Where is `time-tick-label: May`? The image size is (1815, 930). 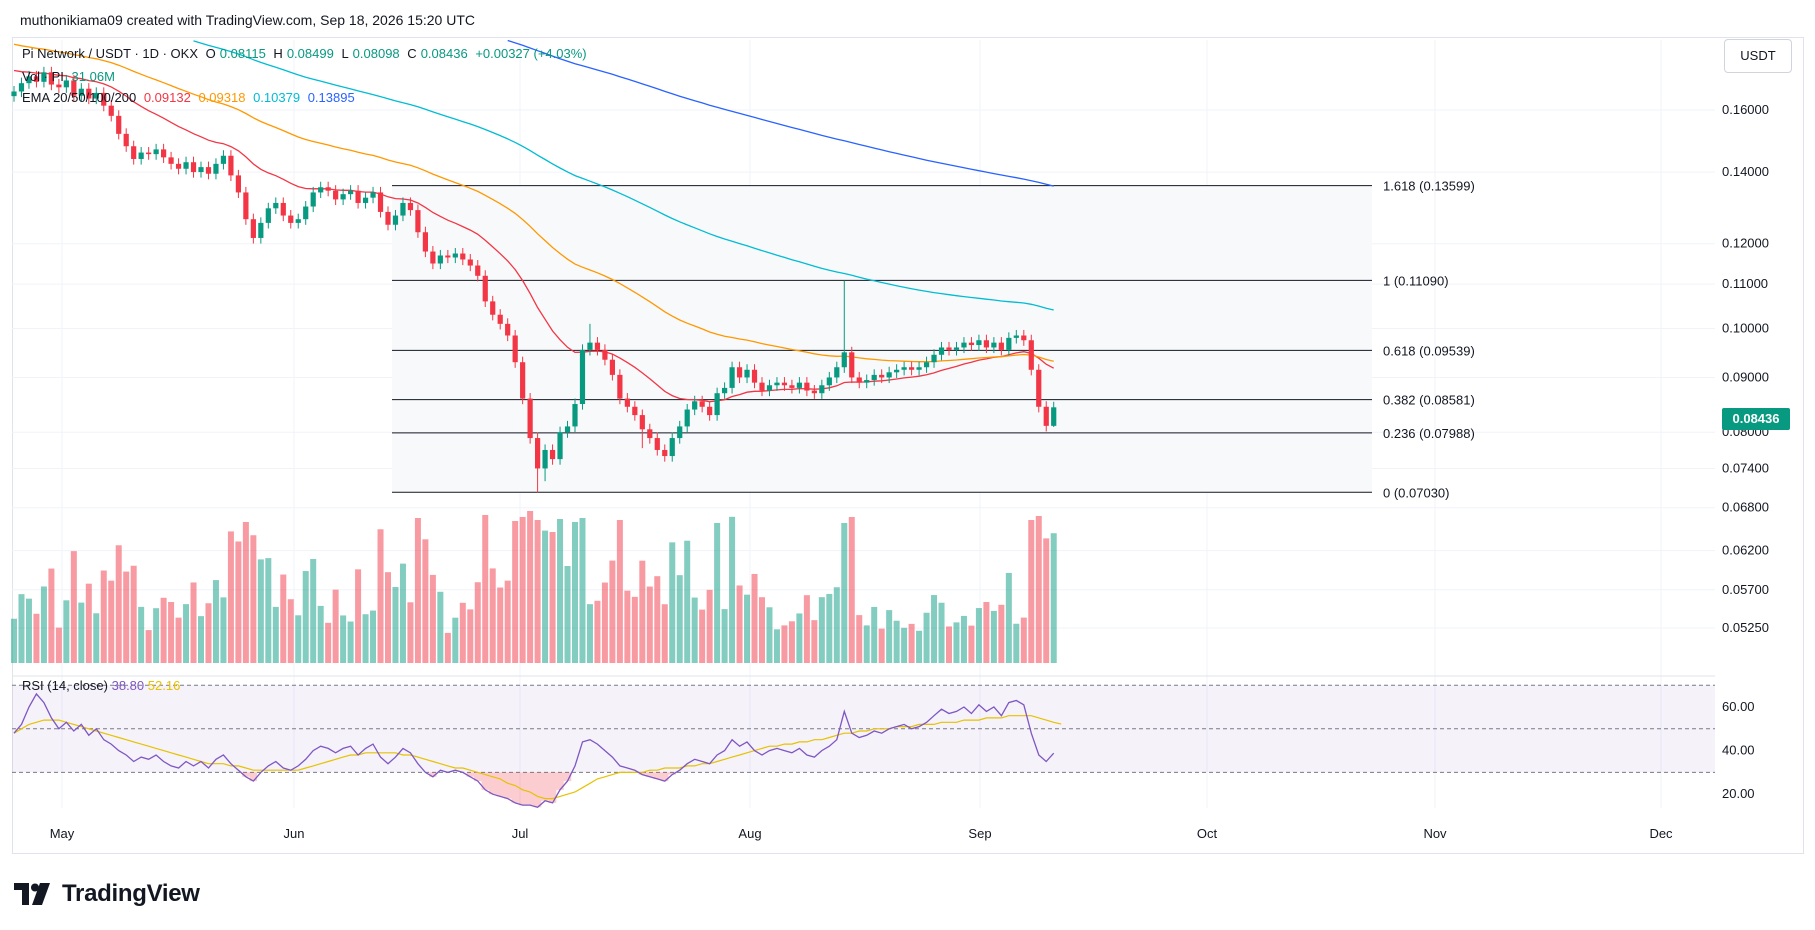 time-tick-label: May is located at coordinates (62, 833).